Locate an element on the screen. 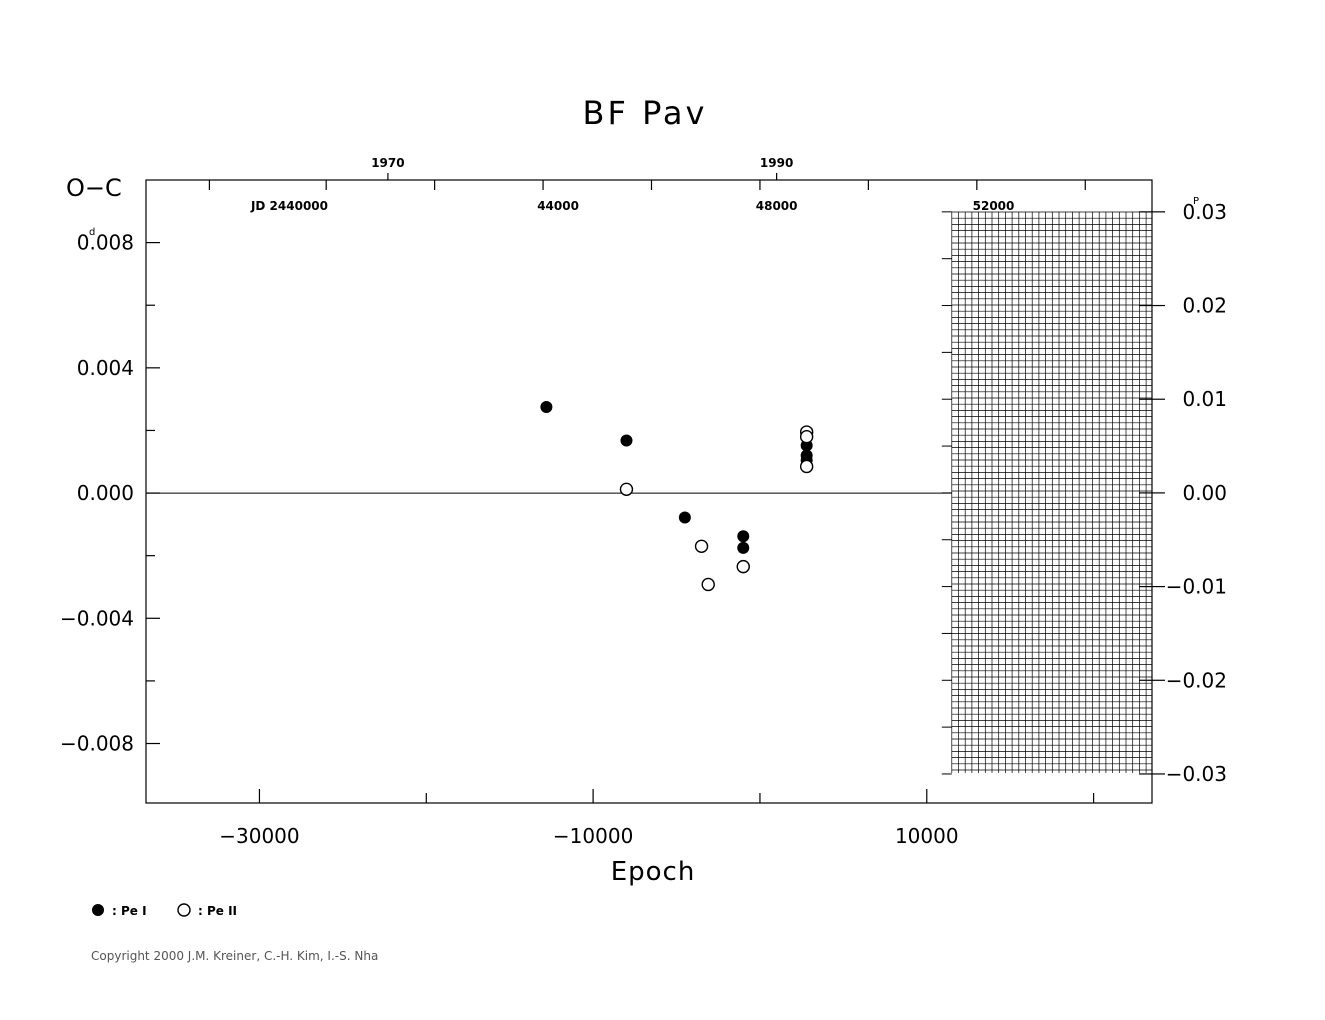 This screenshot has height=1020, width=1325. jd-label: 44000 is located at coordinates (558, 206).